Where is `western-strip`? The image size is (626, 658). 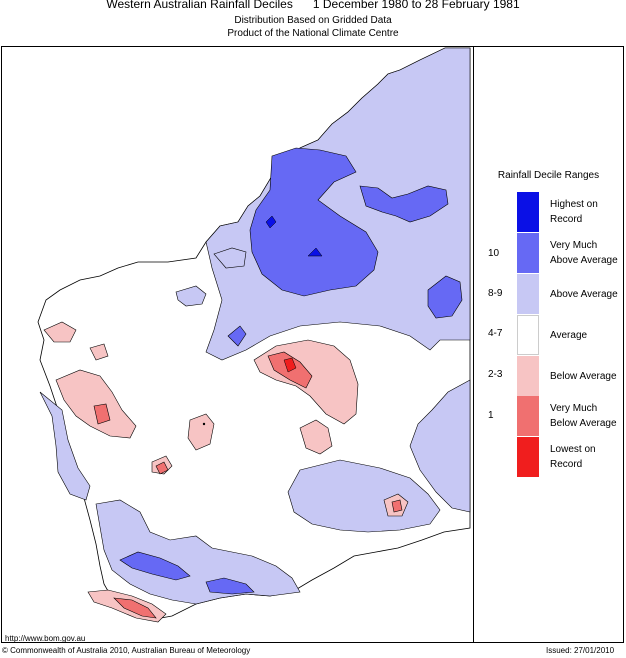 western-strip is located at coordinates (65, 446).